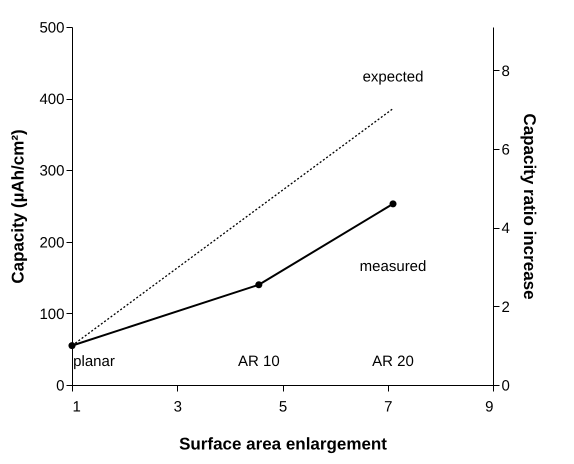  I want to click on y2-tick-label: 8, so click(506, 71).